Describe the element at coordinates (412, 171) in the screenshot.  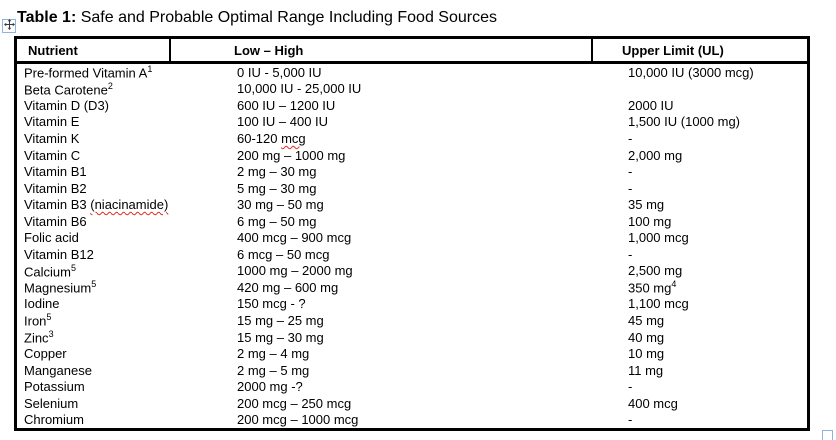
I see `table-row: Vitamin B1 2 mg – 30 mg -` at that location.